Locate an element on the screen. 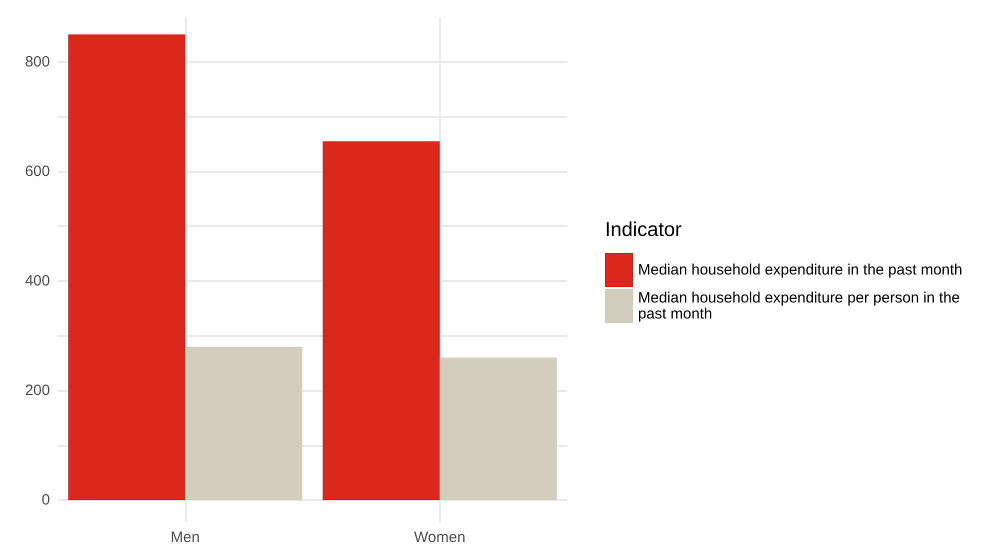  y-tick-label: 400 is located at coordinates (37, 281).